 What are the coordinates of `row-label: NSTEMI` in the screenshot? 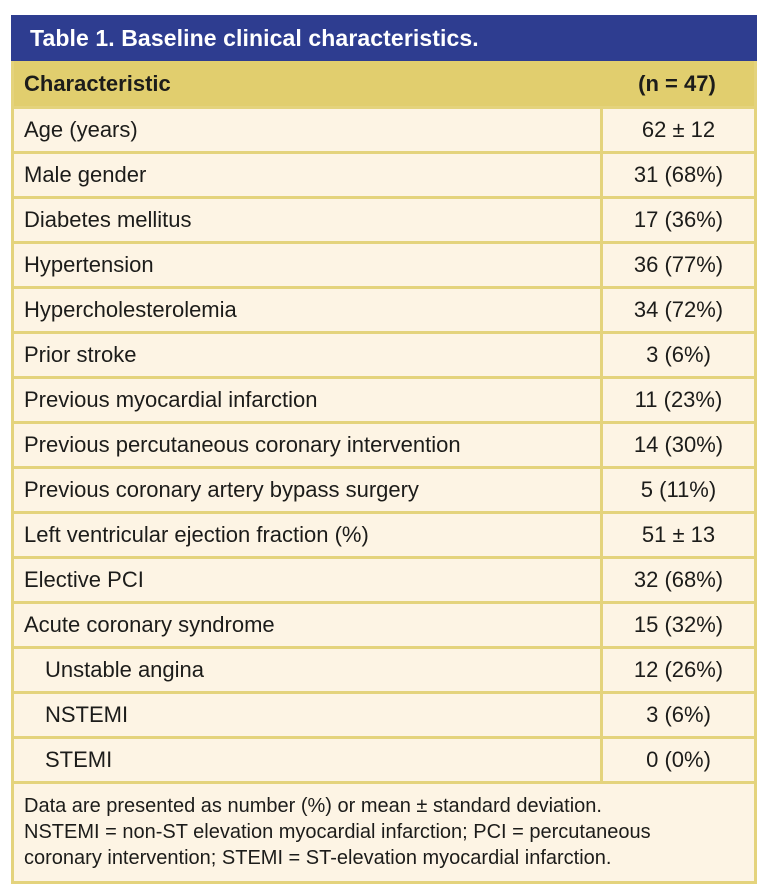 It's located at (87, 714).